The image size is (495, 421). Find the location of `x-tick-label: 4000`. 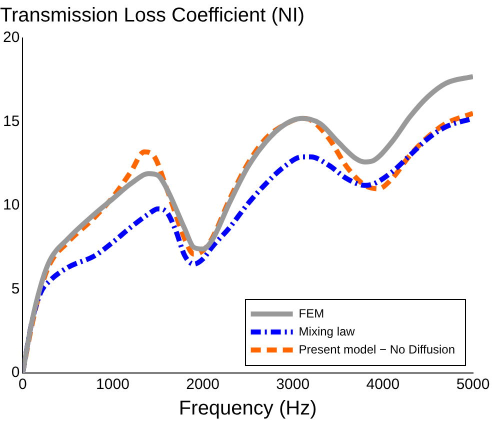

x-tick-label: 4000 is located at coordinates (383, 385).